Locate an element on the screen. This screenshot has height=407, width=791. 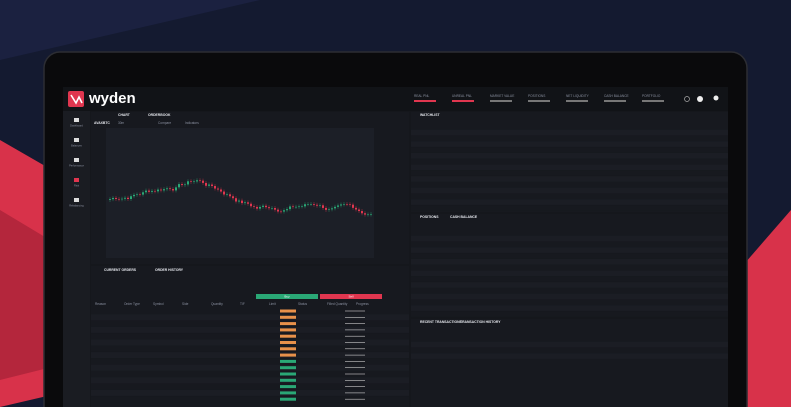
stat-label: MARKET VALUE is located at coordinates (502, 96).